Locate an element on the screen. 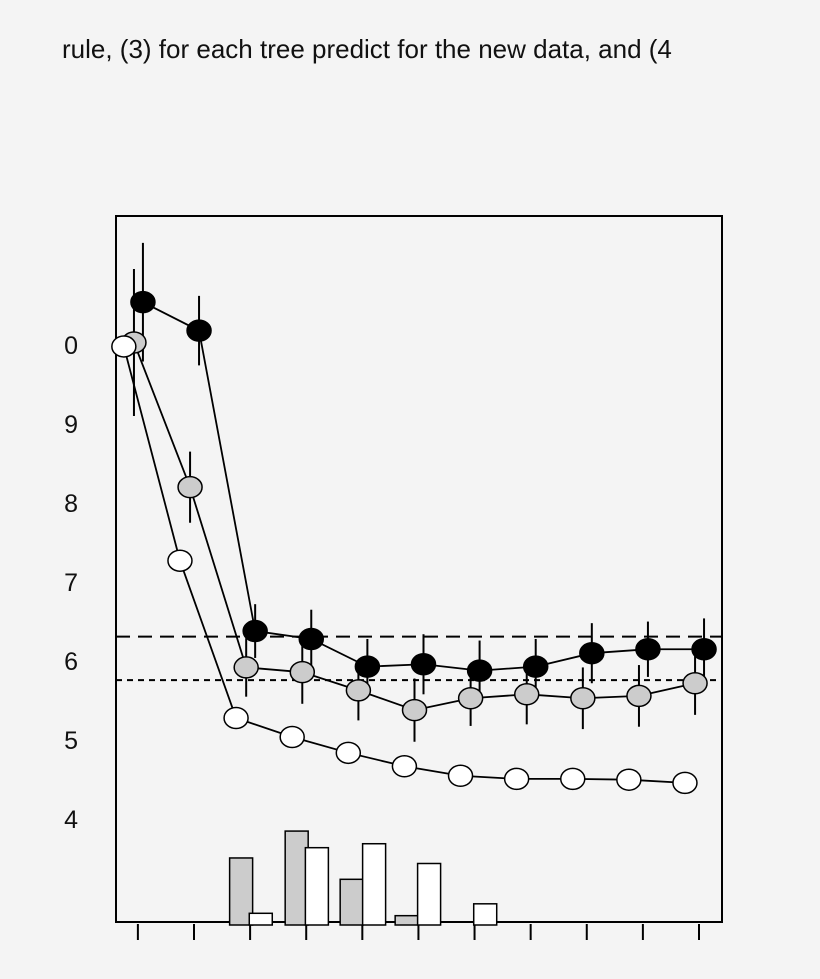 The width and height of the screenshot is (820, 979). y-tick-label: 0.4 is located at coordinates (60, 820).